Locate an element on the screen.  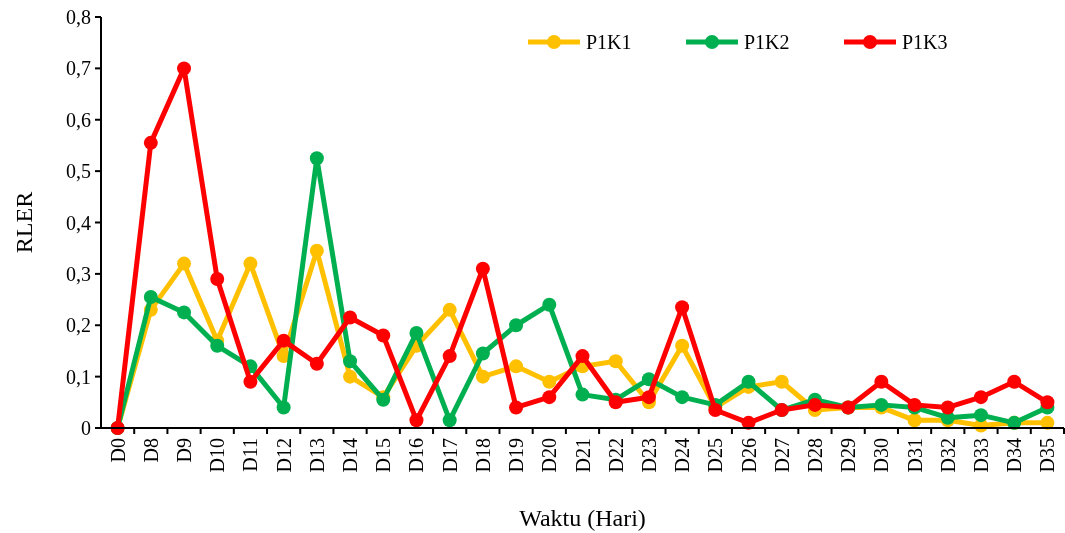
x-tick-label: D27 is located at coordinates (781, 455).